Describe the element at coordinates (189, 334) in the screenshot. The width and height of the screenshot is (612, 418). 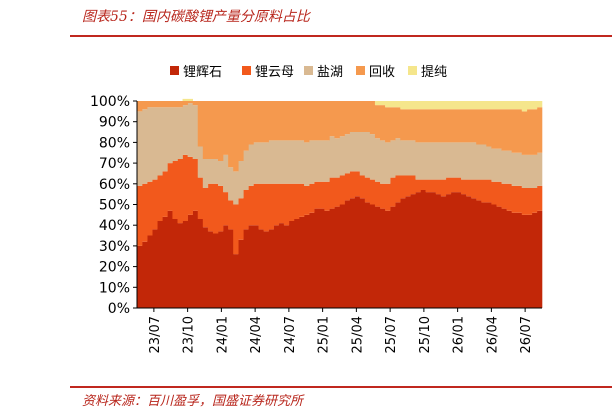
I see `x-tick-label: 23/10` at that location.